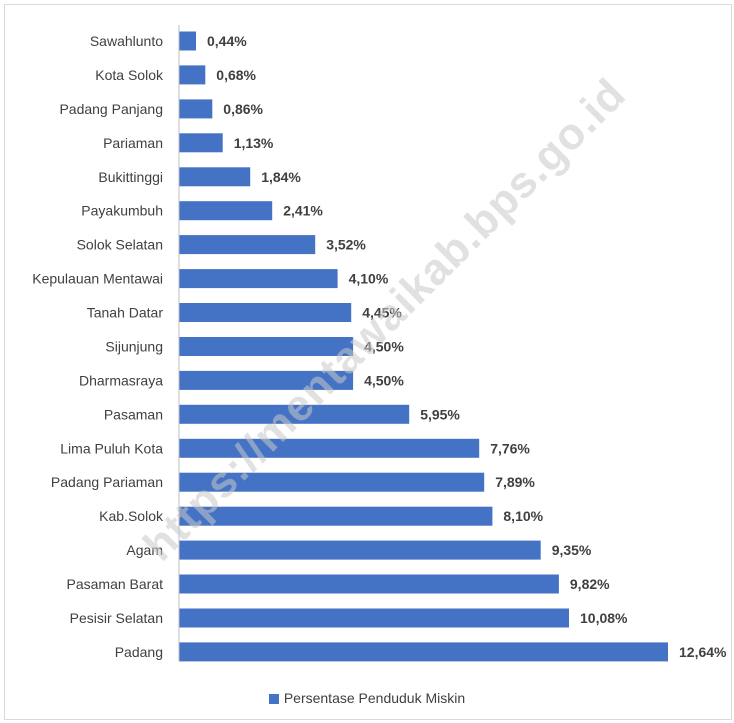 The width and height of the screenshot is (734, 723). What do you see at coordinates (247, 245) in the screenshot?
I see `bar-solok-selatan` at bounding box center [247, 245].